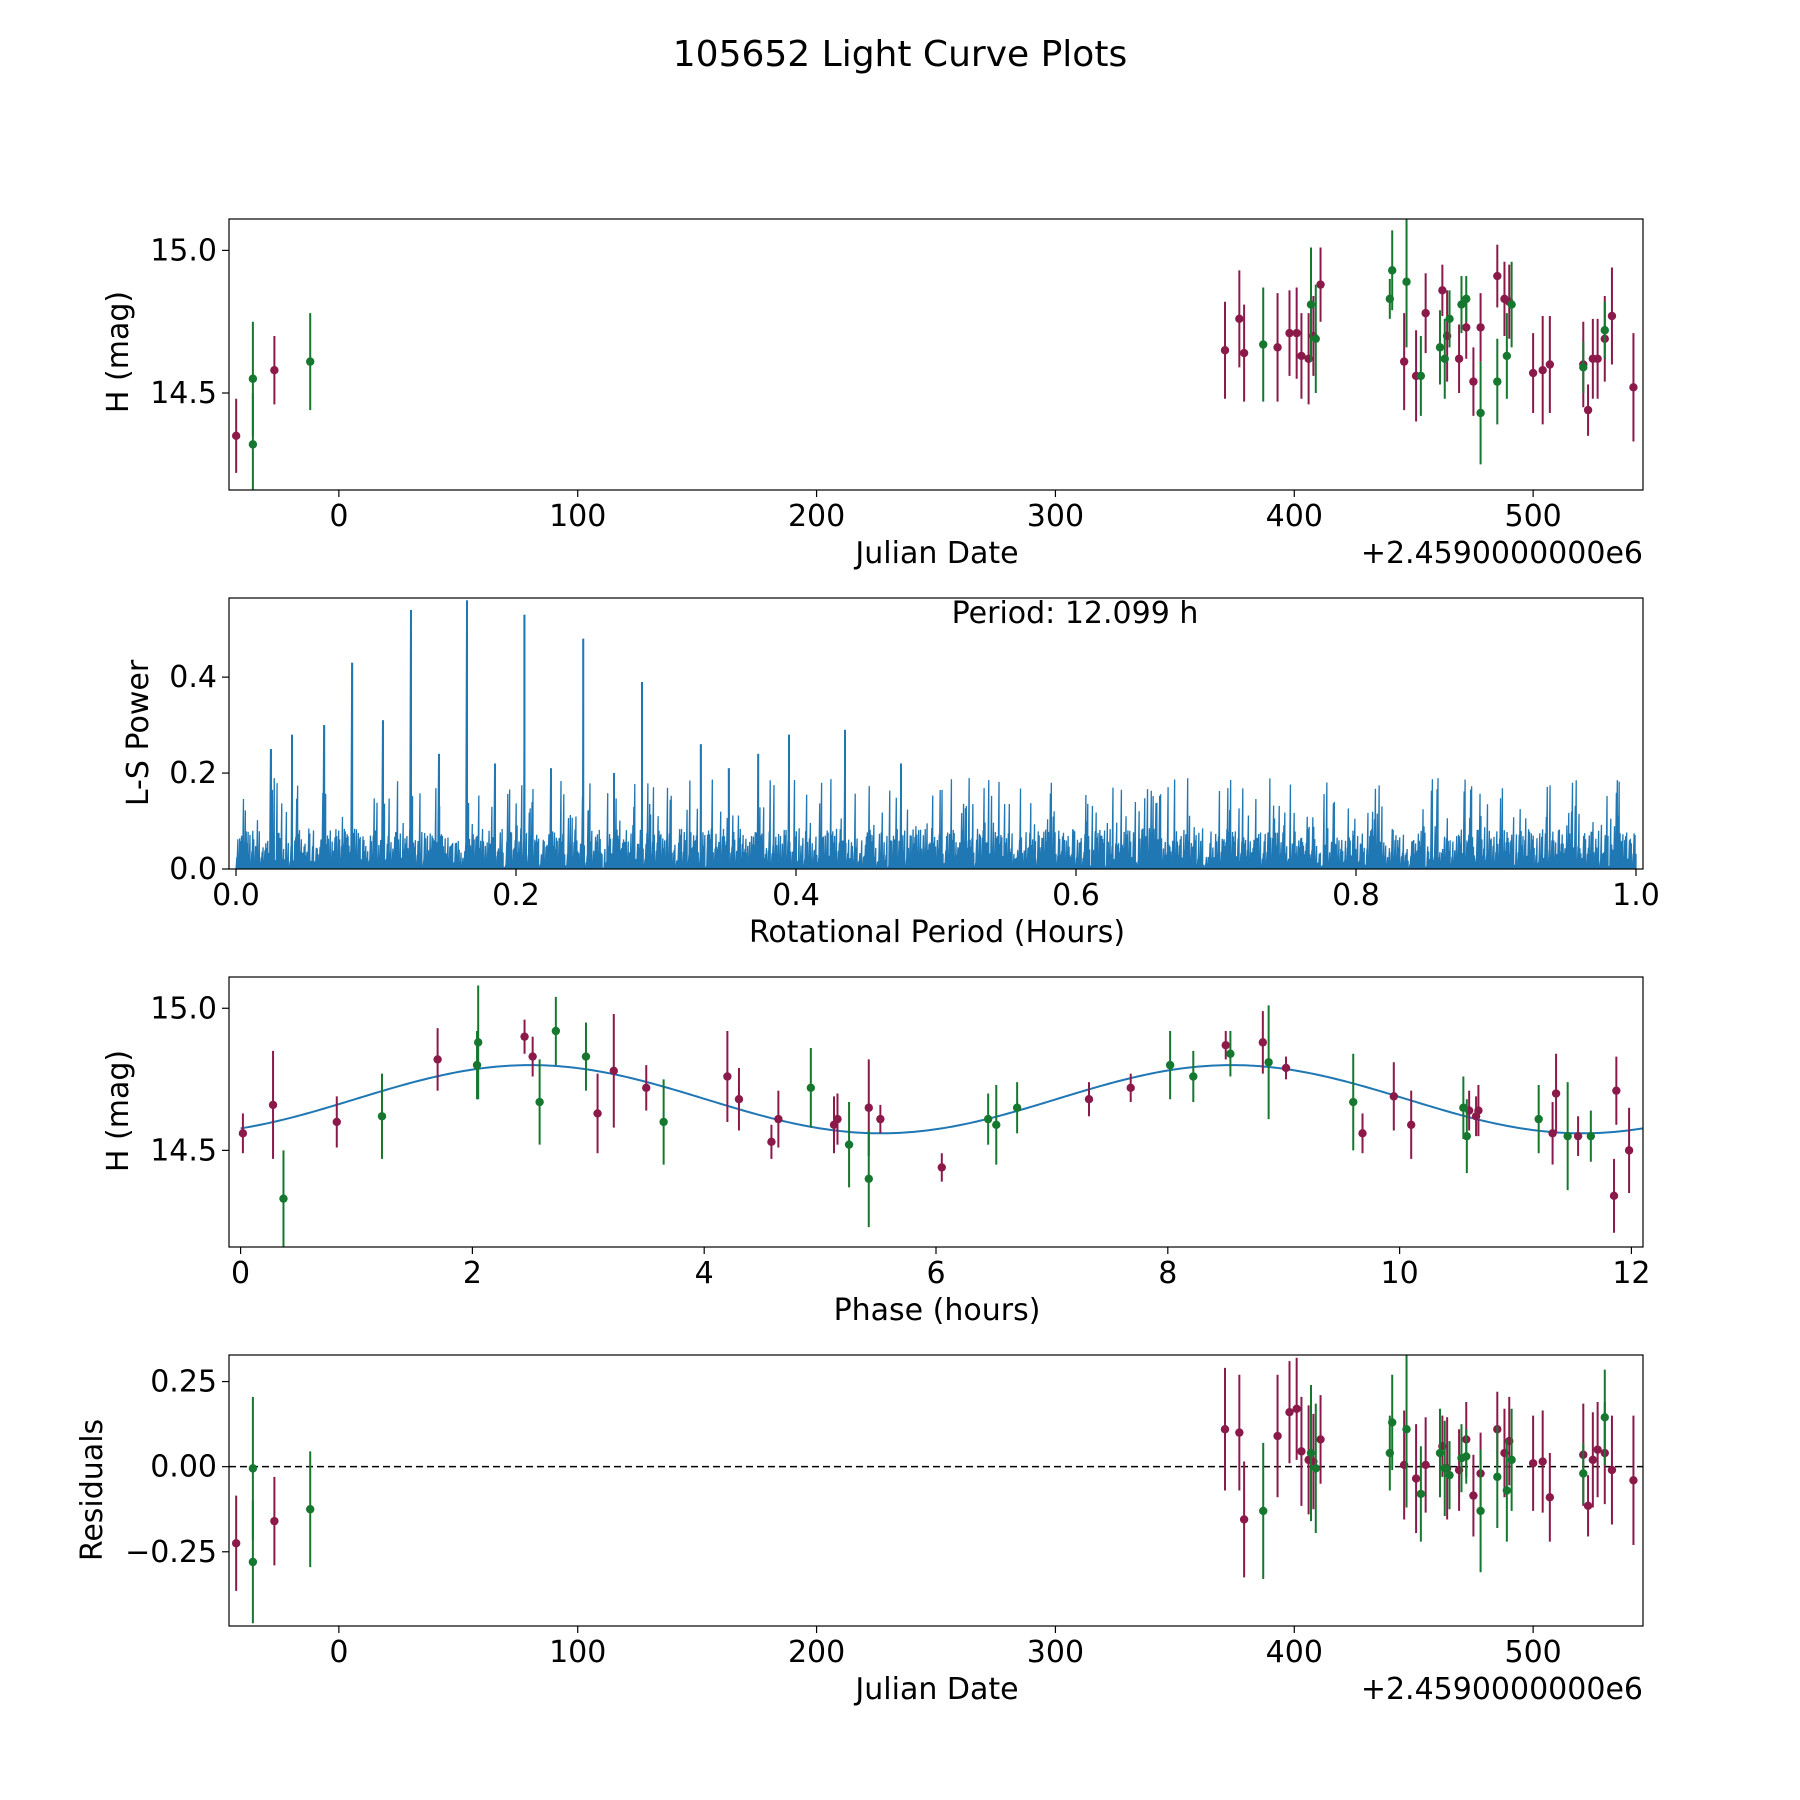  Describe the element at coordinates (937, 1310) in the screenshot. I see `phased-xlabel: Phase (hours)` at that location.